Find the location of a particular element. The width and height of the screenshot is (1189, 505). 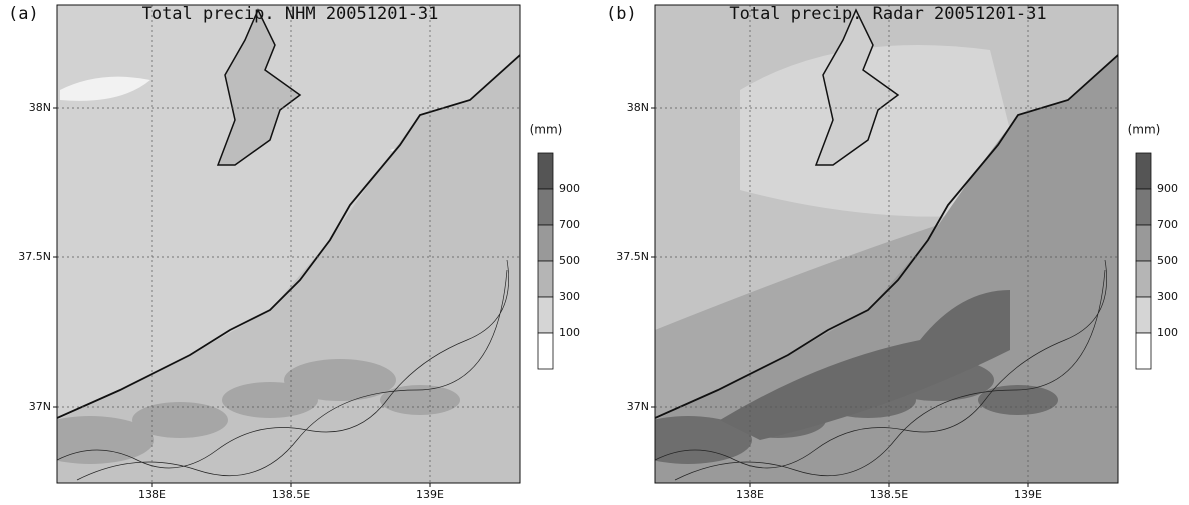

panel-title: Total precip. NHM 20051201-31 is located at coordinates (290, 14).